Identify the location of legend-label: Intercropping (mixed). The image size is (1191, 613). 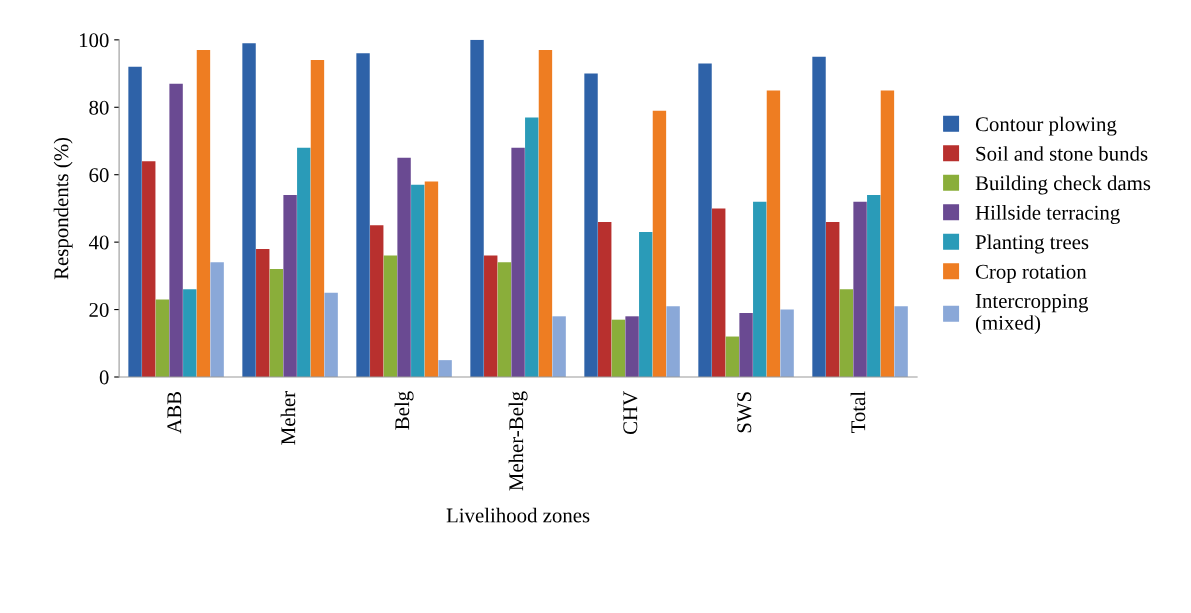
(1032, 314).